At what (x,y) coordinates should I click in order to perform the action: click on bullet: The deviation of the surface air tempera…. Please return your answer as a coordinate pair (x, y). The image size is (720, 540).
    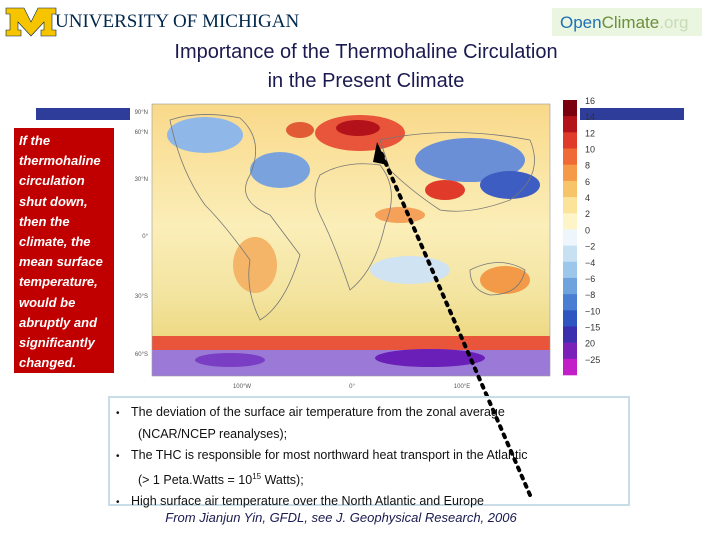
    Looking at the image, I should click on (372, 423).